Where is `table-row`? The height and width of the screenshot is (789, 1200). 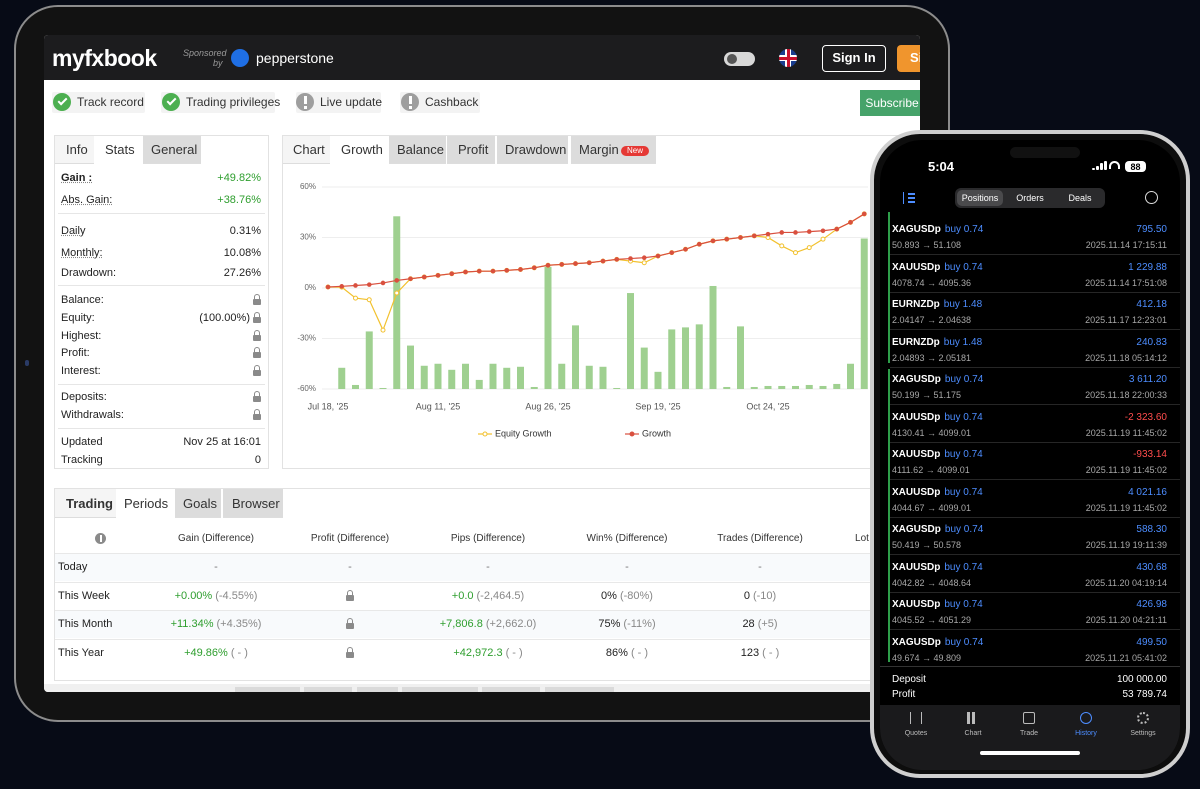 table-row is located at coordinates (487, 567).